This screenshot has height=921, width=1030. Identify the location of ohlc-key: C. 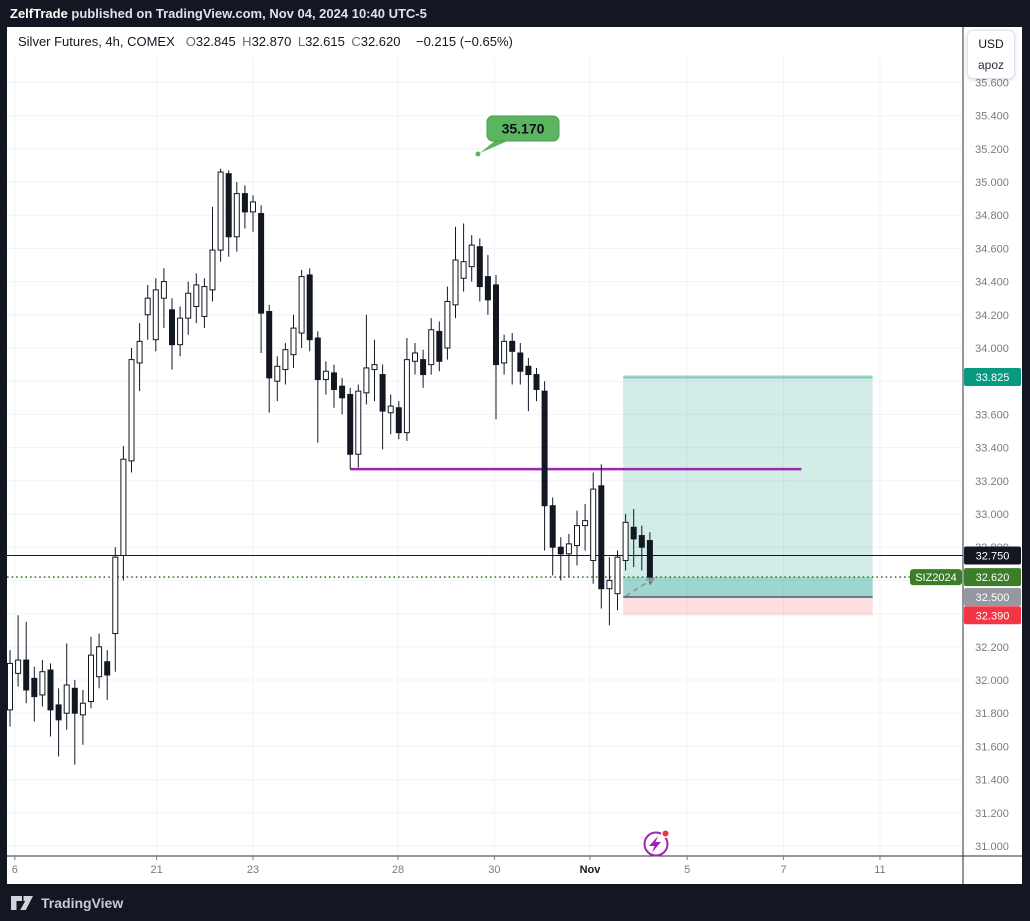
(356, 41).